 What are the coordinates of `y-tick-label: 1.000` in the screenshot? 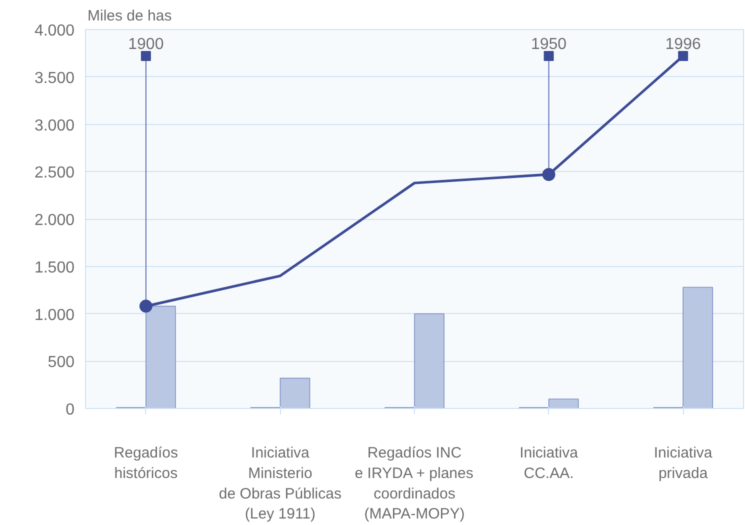 It's located at (54, 315).